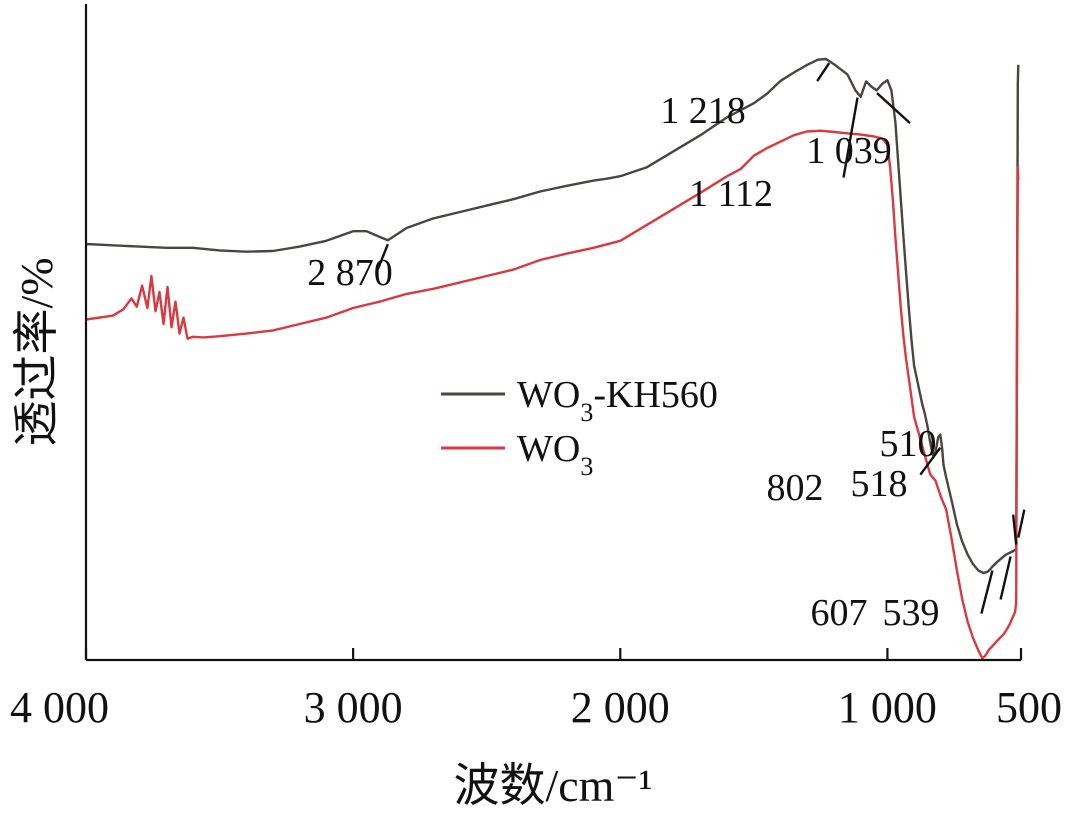  What do you see at coordinates (552, 785) in the screenshot?
I see `x-axis-title: 波数/cm⁻¹` at bounding box center [552, 785].